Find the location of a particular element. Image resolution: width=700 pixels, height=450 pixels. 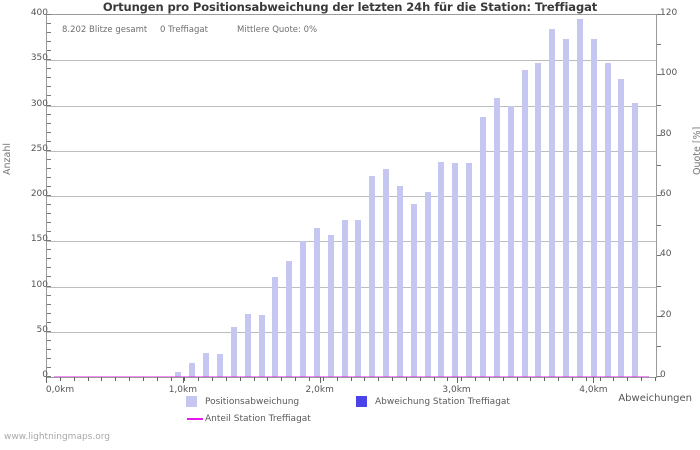

annotation-text: 0 Treffiagat is located at coordinates (184, 30).